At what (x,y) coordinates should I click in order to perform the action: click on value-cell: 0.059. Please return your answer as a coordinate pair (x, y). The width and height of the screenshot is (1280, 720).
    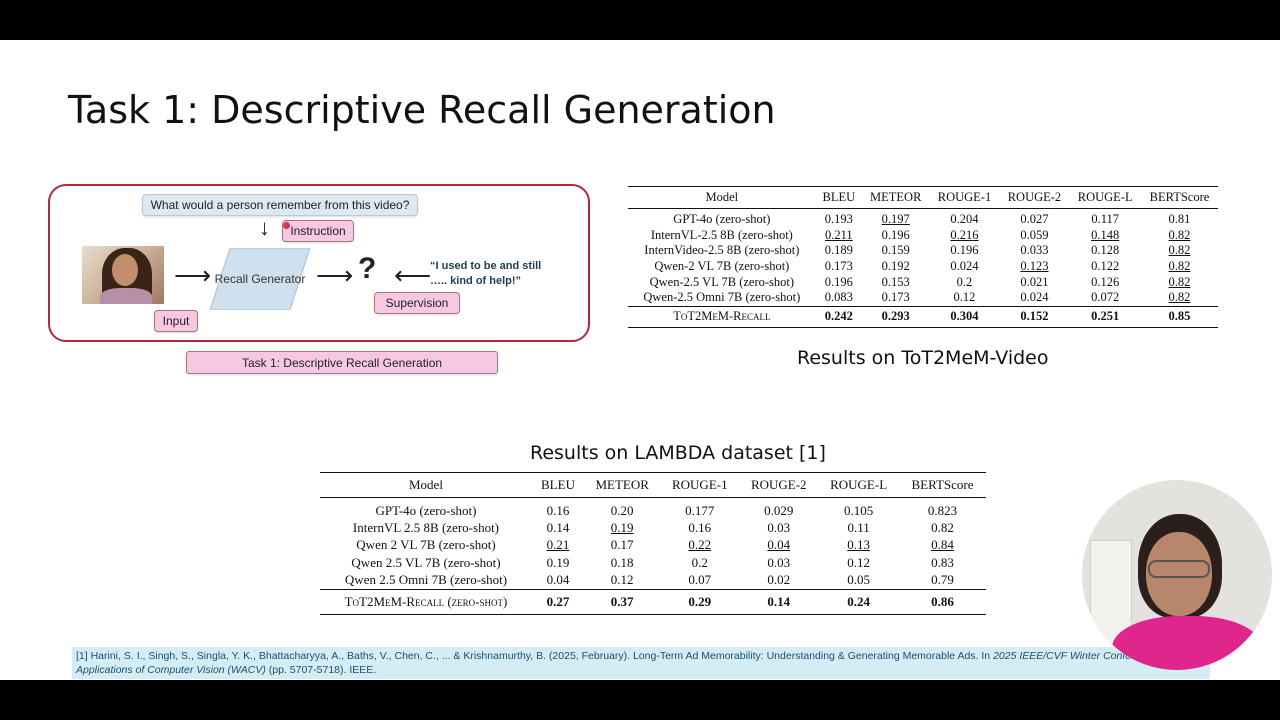
    Looking at the image, I should click on (1034, 234).